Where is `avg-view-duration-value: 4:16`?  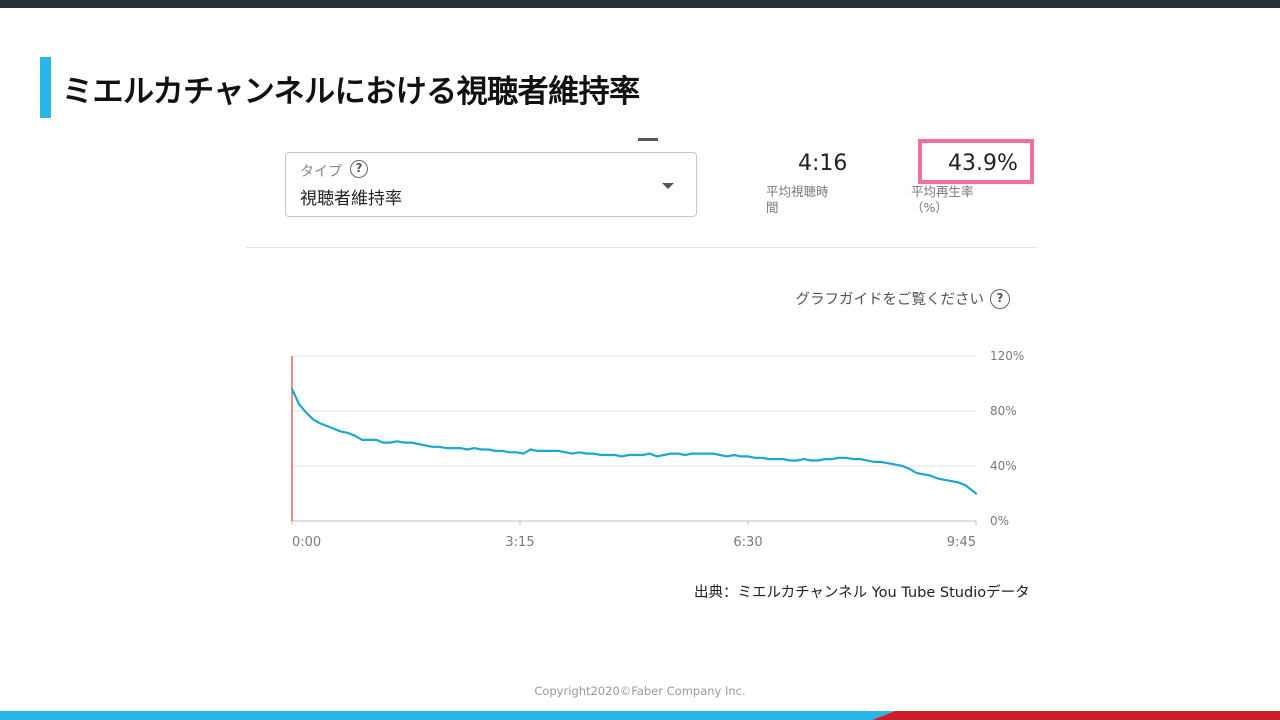 avg-view-duration-value: 4:16 is located at coordinates (823, 163).